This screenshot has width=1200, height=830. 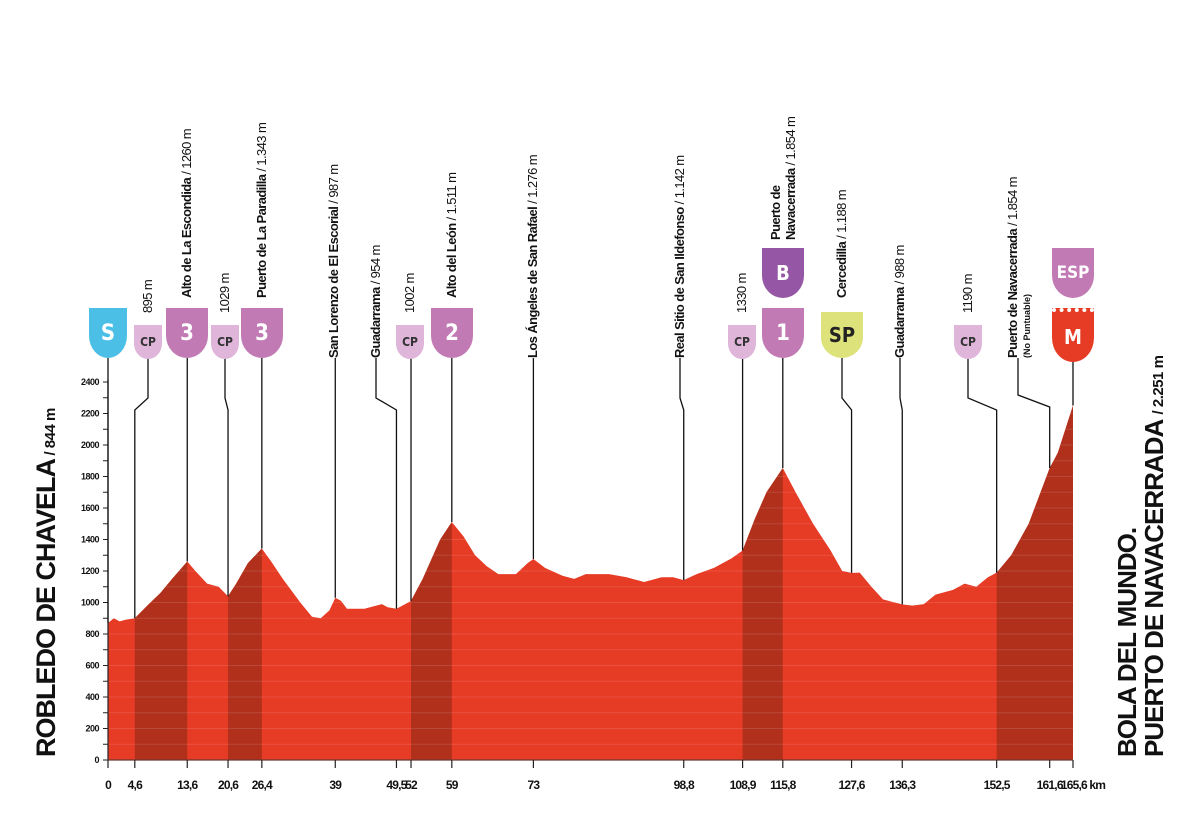 I want to click on waypoint-label: 1330 m, so click(x=742, y=293).